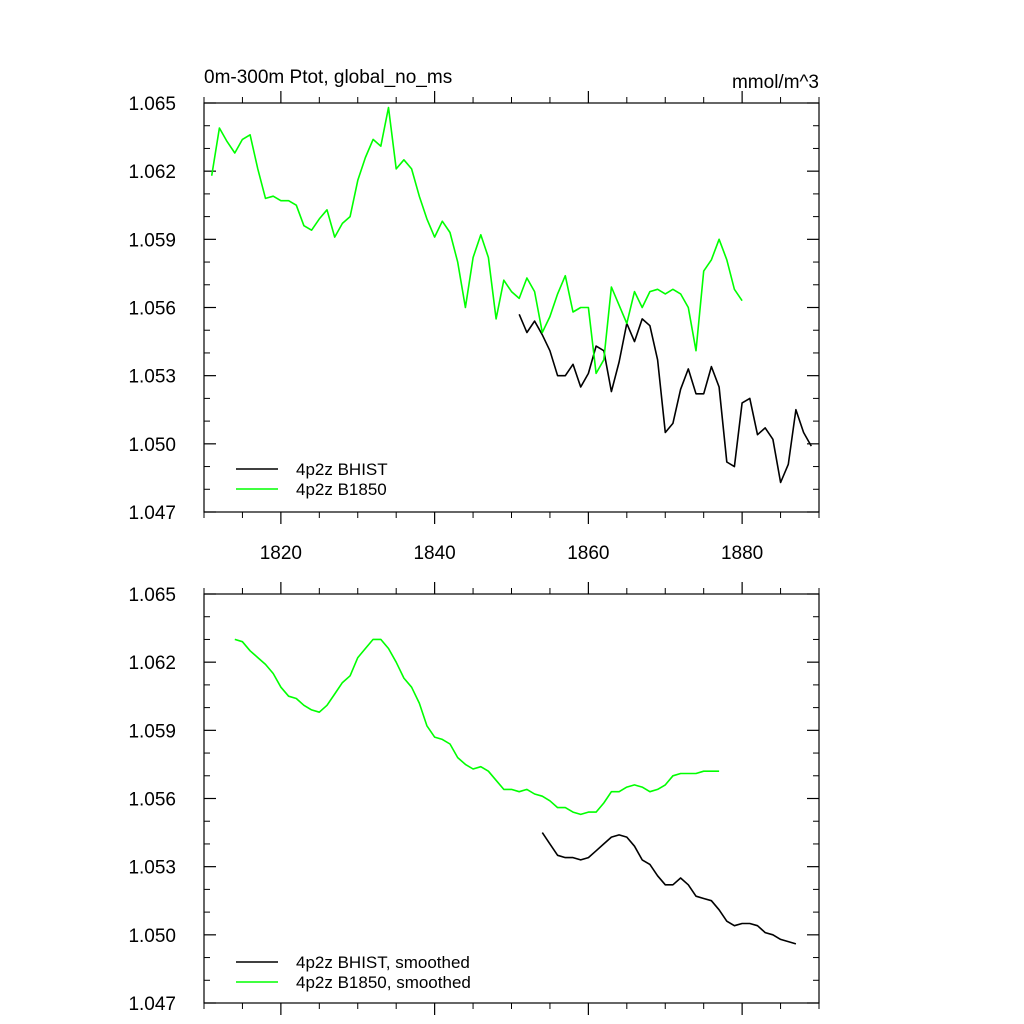 The width and height of the screenshot is (1024, 1024). I want to click on x-tick-label: 1880, so click(742, 553).